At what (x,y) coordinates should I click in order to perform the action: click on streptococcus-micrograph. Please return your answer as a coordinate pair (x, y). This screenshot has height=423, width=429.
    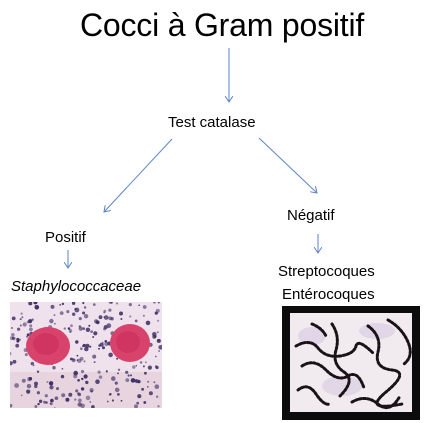
    Looking at the image, I should click on (351, 363).